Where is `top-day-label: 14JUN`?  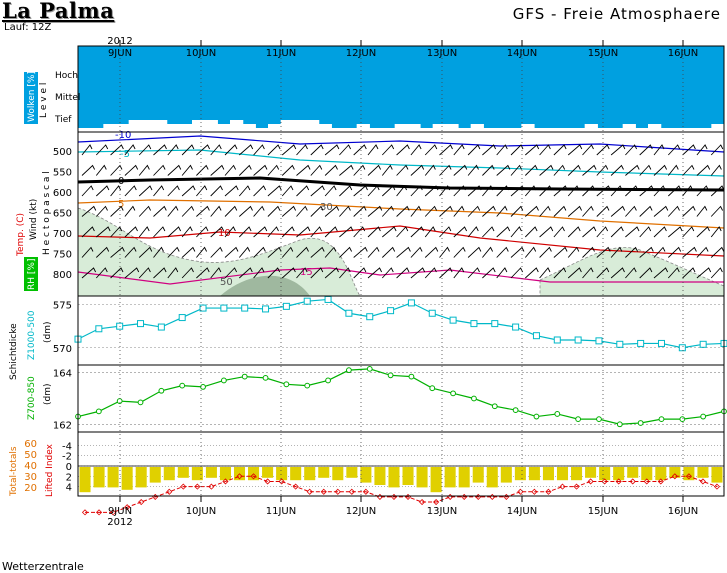 top-day-label: 14JUN is located at coordinates (522, 53).